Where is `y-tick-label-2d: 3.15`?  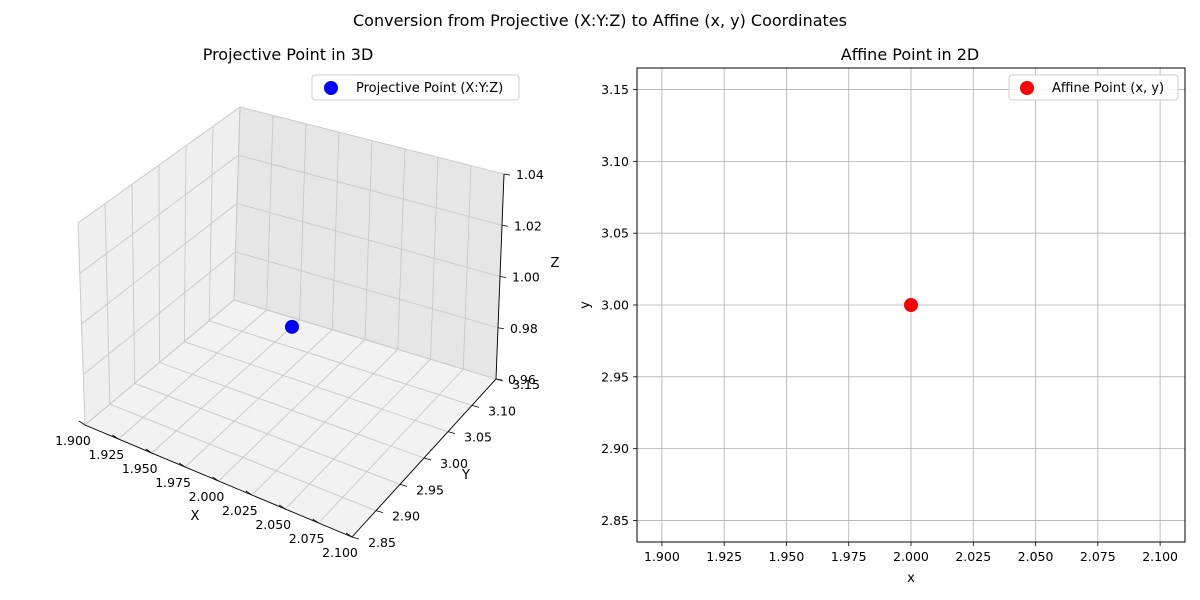 y-tick-label-2d: 3.15 is located at coordinates (615, 89).